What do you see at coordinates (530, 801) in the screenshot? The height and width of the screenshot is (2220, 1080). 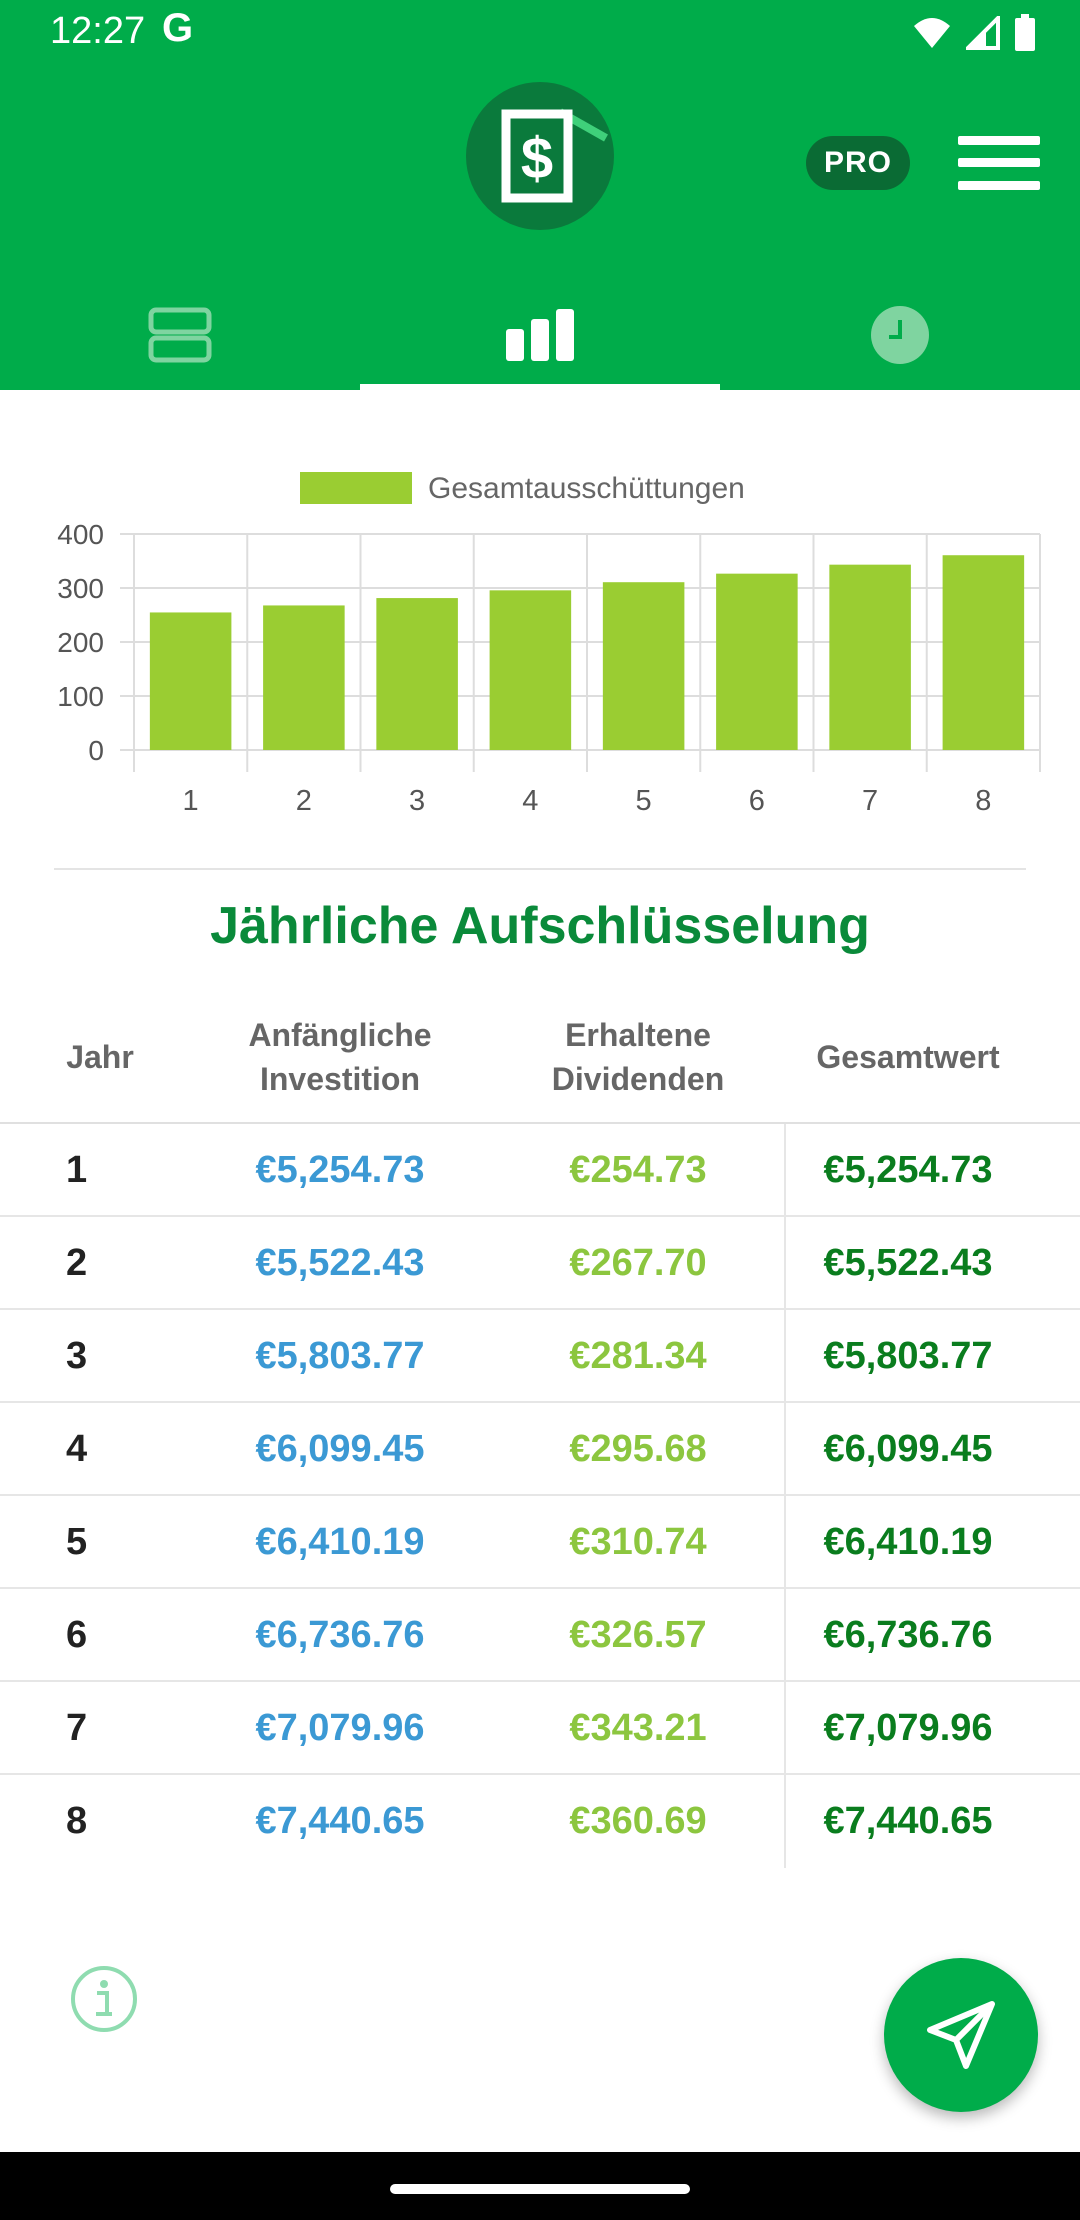 I see `x-tick-label: 4` at bounding box center [530, 801].